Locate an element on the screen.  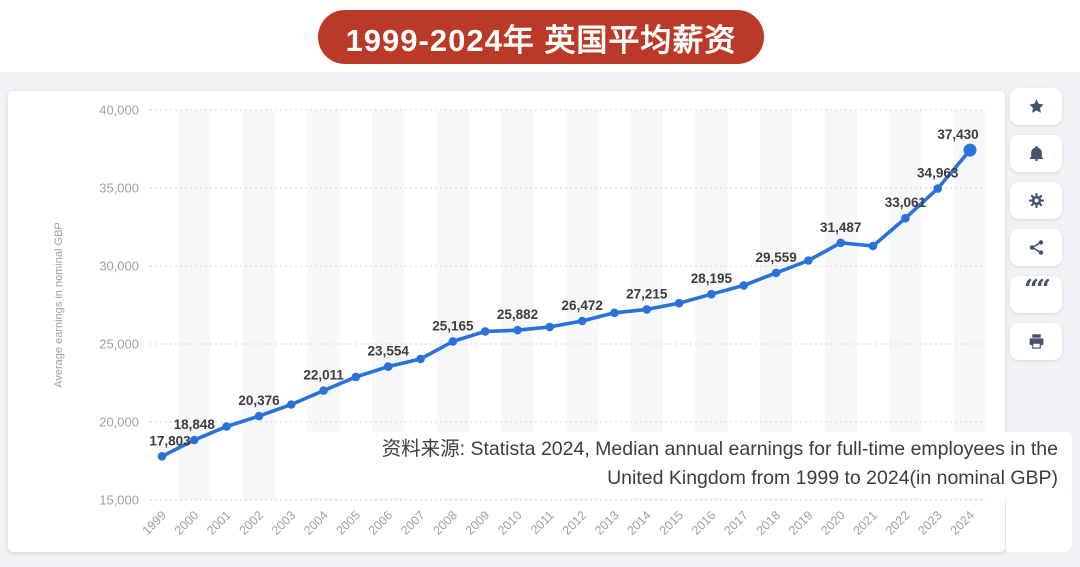
share-button is located at coordinates (1036, 247).